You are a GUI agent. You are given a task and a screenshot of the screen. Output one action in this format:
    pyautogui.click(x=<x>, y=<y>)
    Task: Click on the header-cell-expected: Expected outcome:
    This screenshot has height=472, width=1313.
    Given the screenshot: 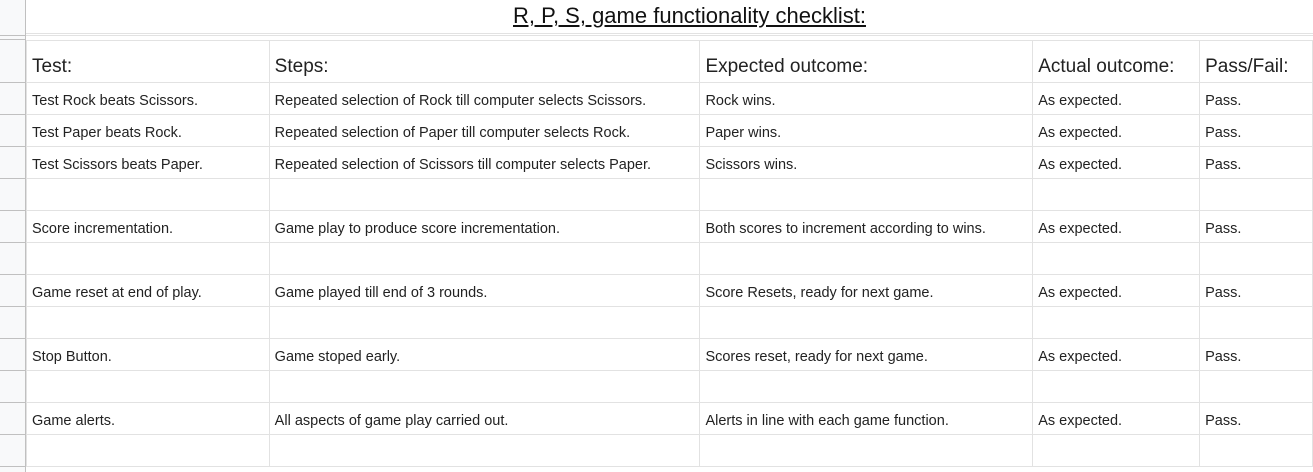 What is the action you would take?
    pyautogui.click(x=866, y=61)
    